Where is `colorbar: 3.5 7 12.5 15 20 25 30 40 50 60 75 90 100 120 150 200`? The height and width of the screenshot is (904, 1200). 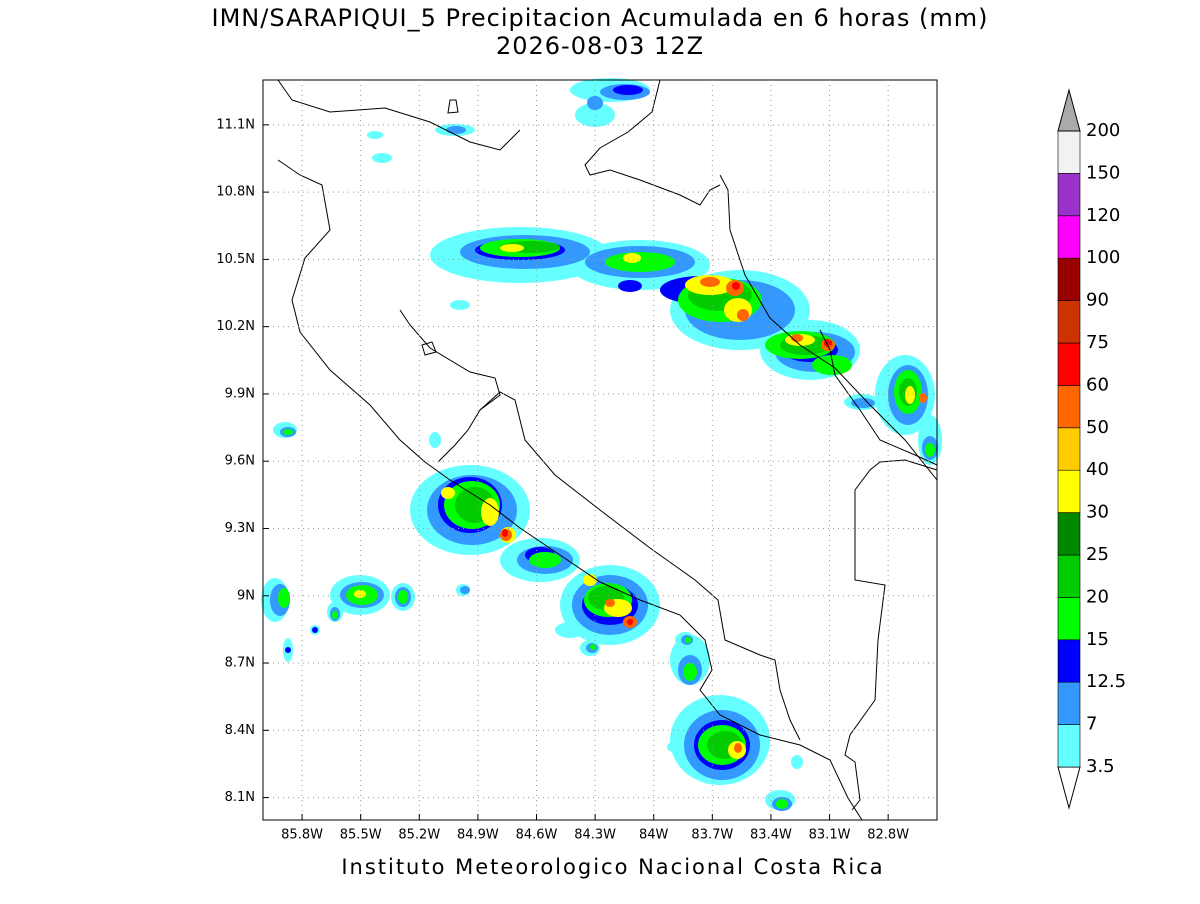
colorbar: 3.5 7 12.5 15 20 25 30 40 50 60 75 90 100 120 150 200 is located at coordinates (1091, 449).